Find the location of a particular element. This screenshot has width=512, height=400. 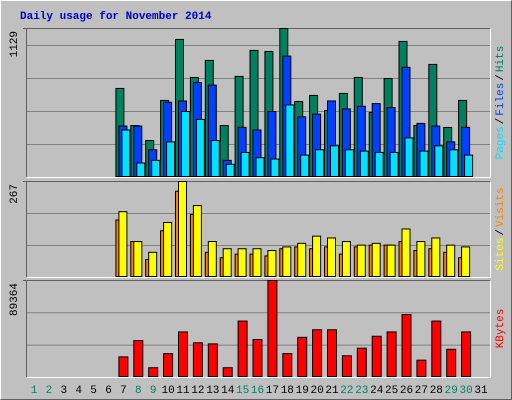

legend: KBytes is located at coordinates (501, 329).